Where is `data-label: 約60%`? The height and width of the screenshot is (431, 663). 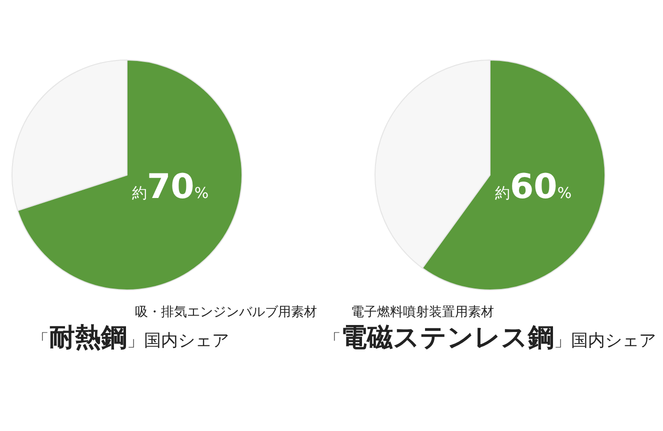 data-label: 約60% is located at coordinates (533, 187).